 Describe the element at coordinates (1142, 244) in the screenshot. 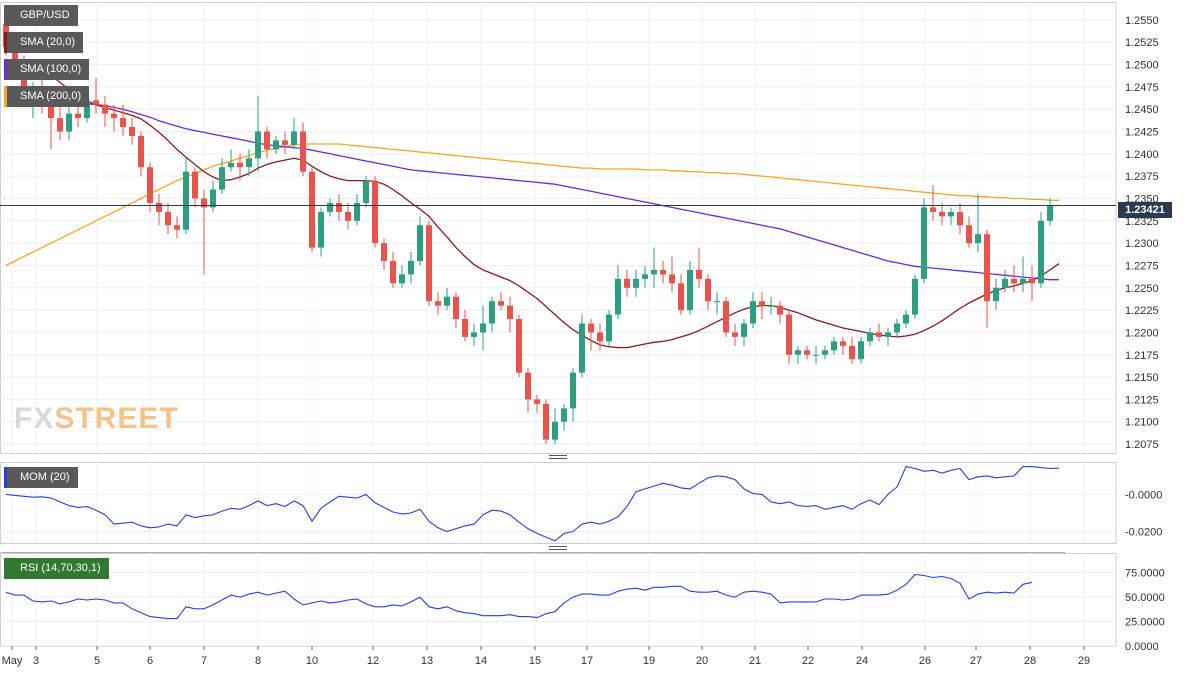

I see `price-tick-label: 1.2300` at that location.